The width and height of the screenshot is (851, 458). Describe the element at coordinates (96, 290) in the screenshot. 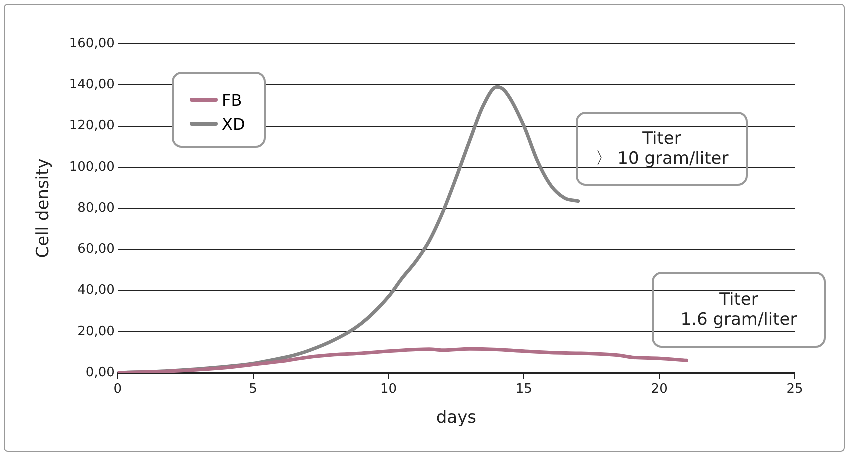

I see `y-tick-label: 40,00` at that location.